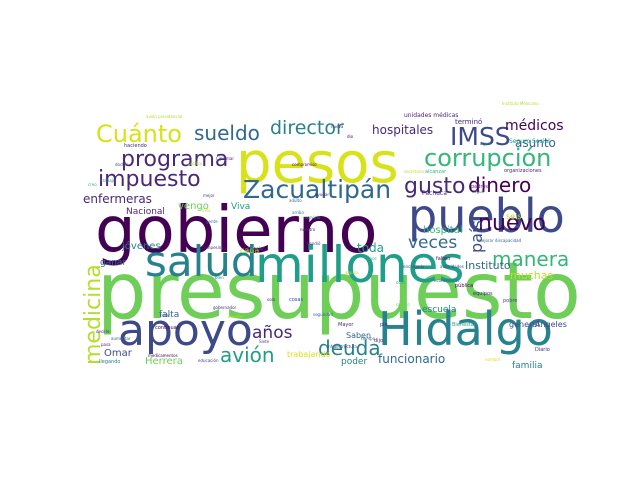 The height and width of the screenshot is (480, 640). I want to click on word-creo: creo, so click(92, 184).